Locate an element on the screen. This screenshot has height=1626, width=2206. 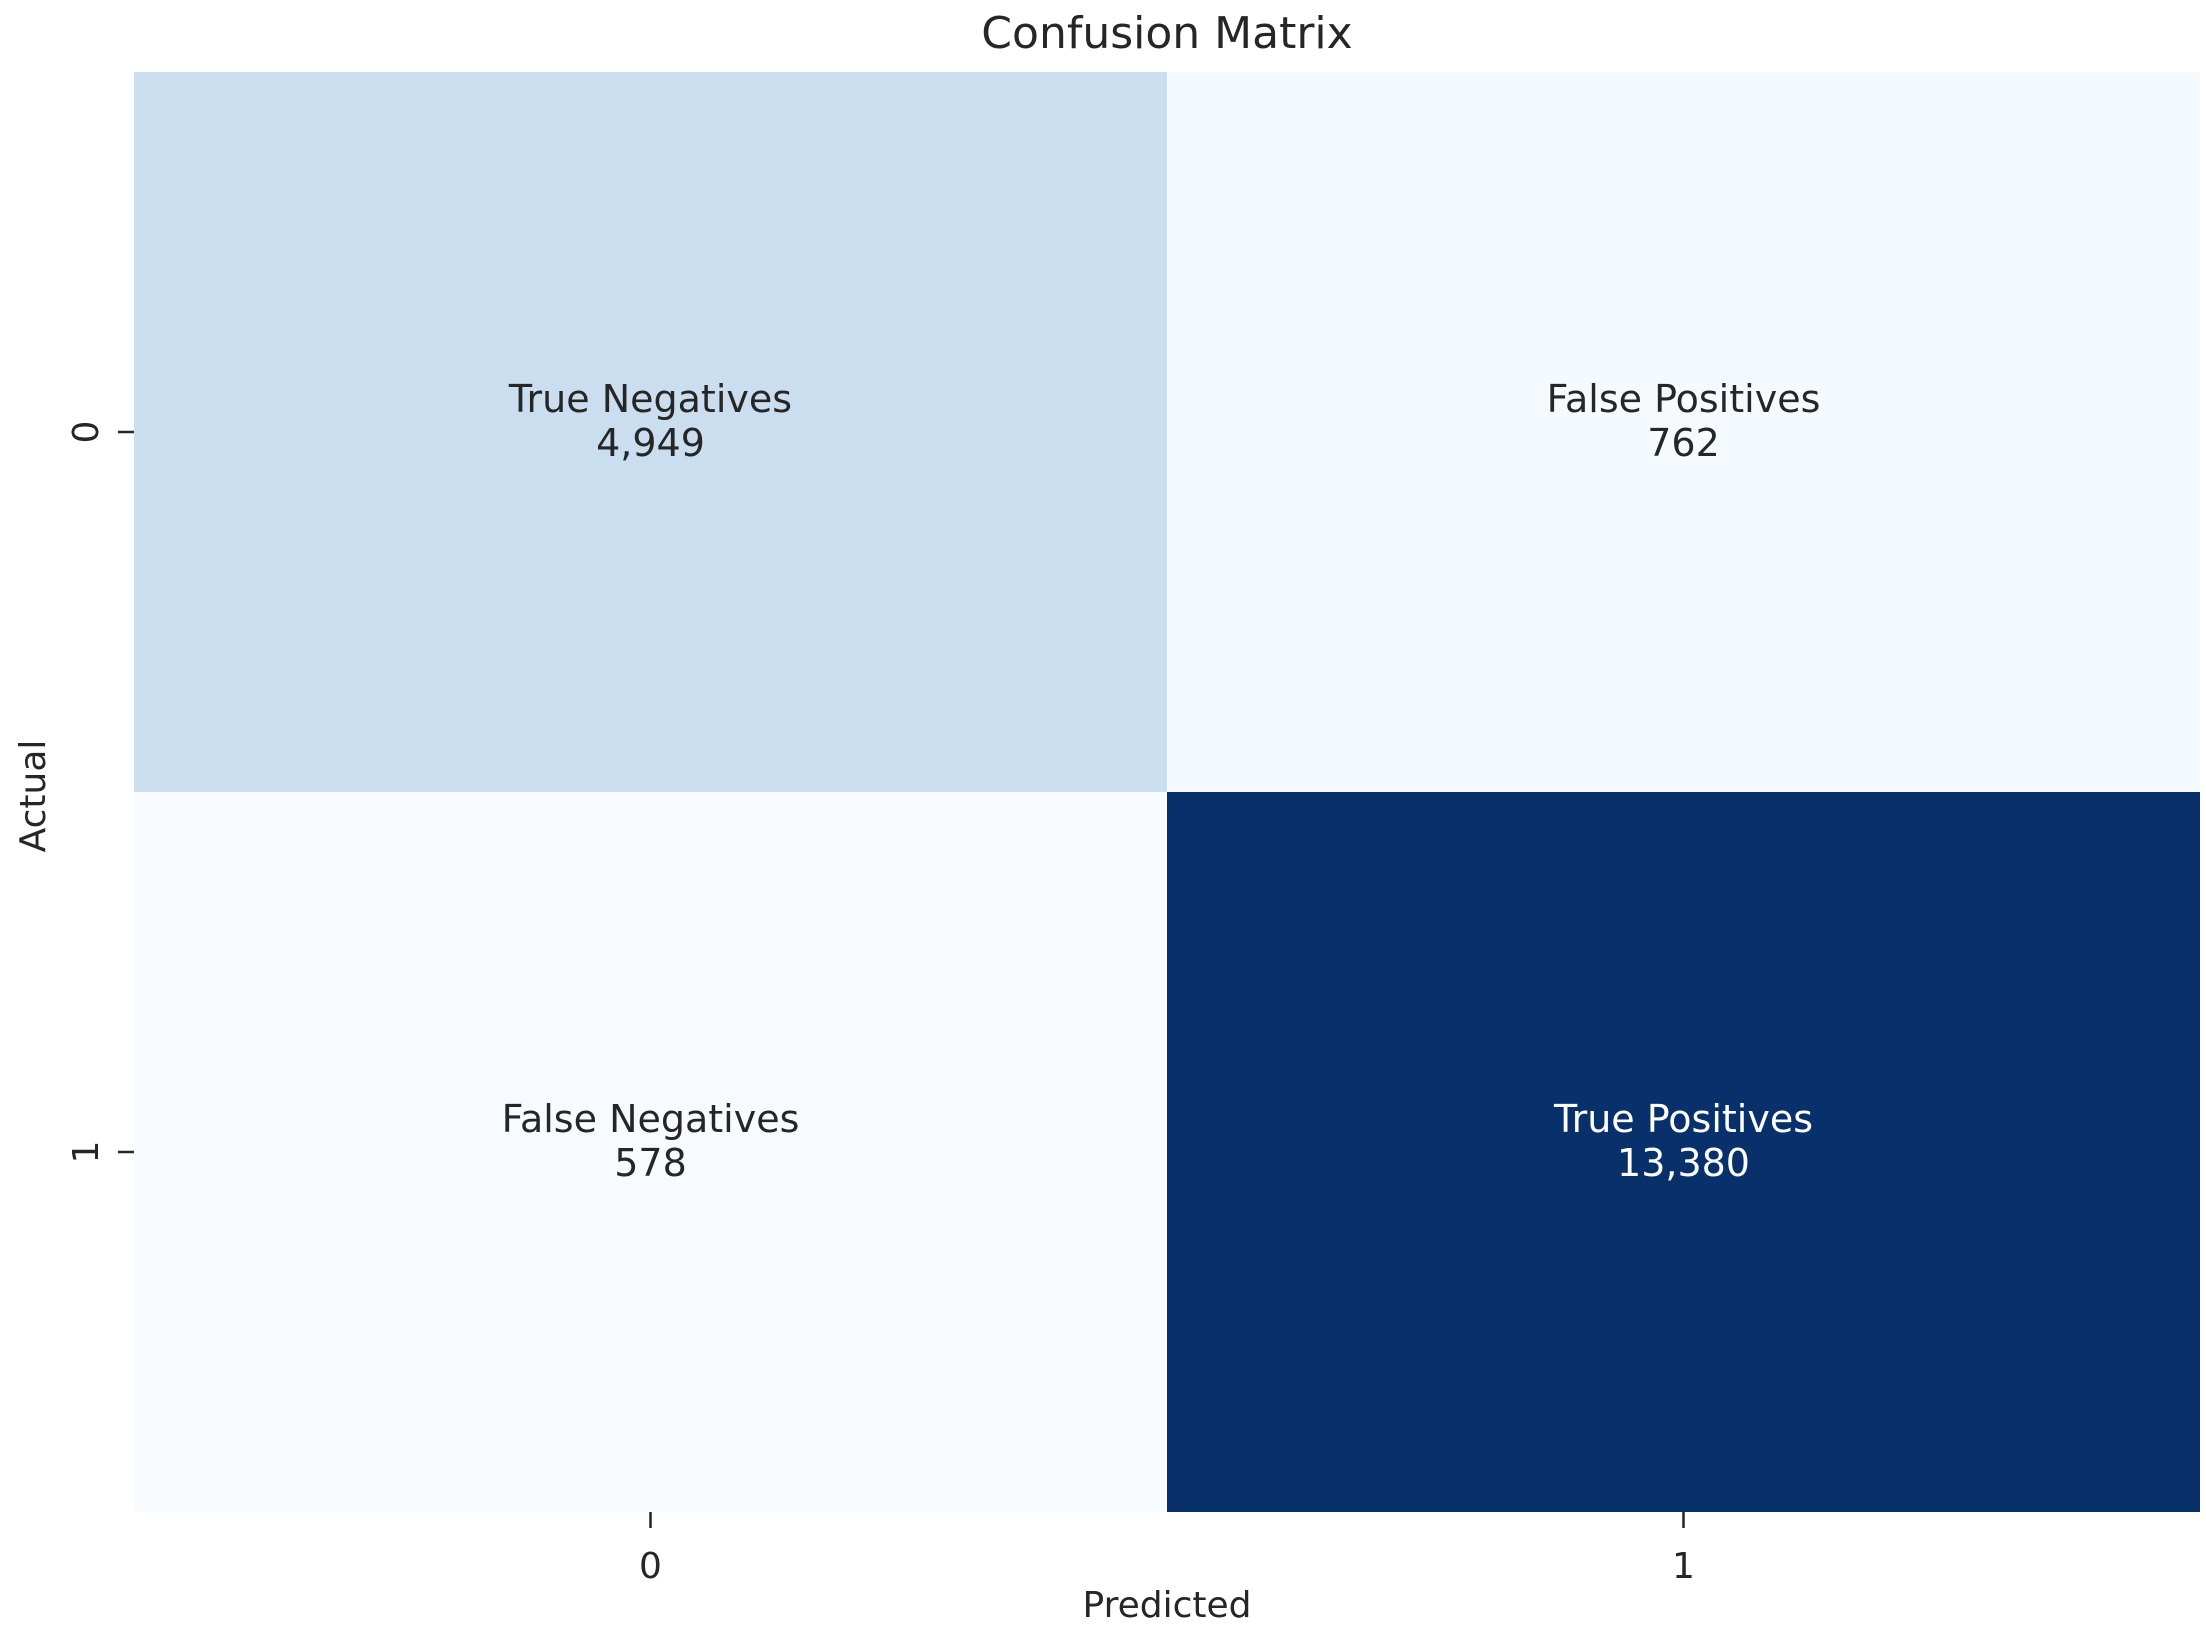
chart-title: Confusion Matrix is located at coordinates (1166, 33).